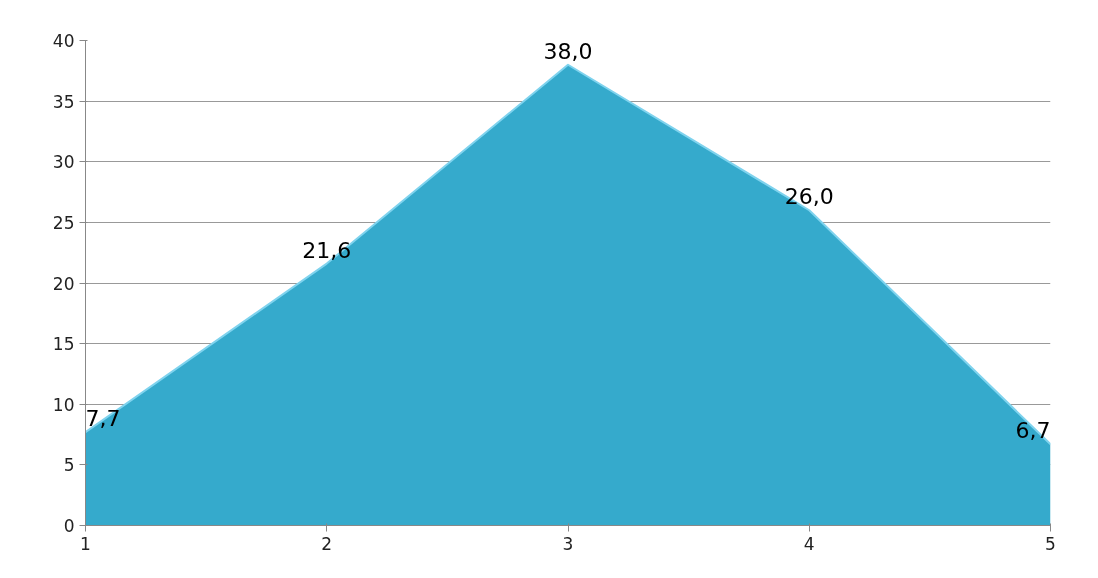 This screenshot has height=578, width=1098. What do you see at coordinates (63, 101) in the screenshot?
I see `y-tick-label: 35` at bounding box center [63, 101].